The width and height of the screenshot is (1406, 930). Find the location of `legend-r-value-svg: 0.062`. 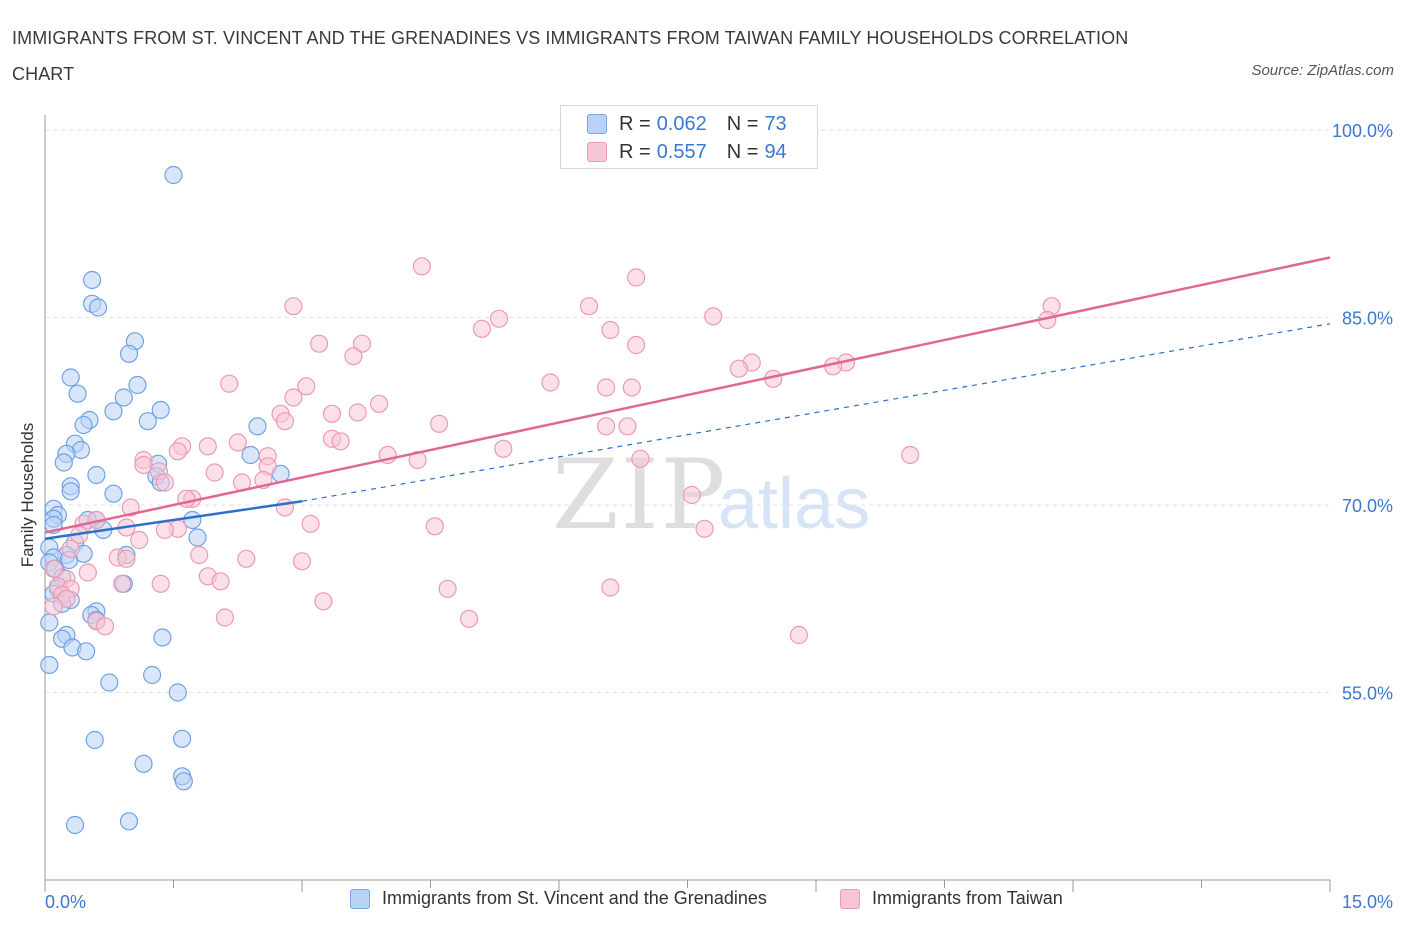

legend-r-value-svg: 0.062 is located at coordinates (681, 123).